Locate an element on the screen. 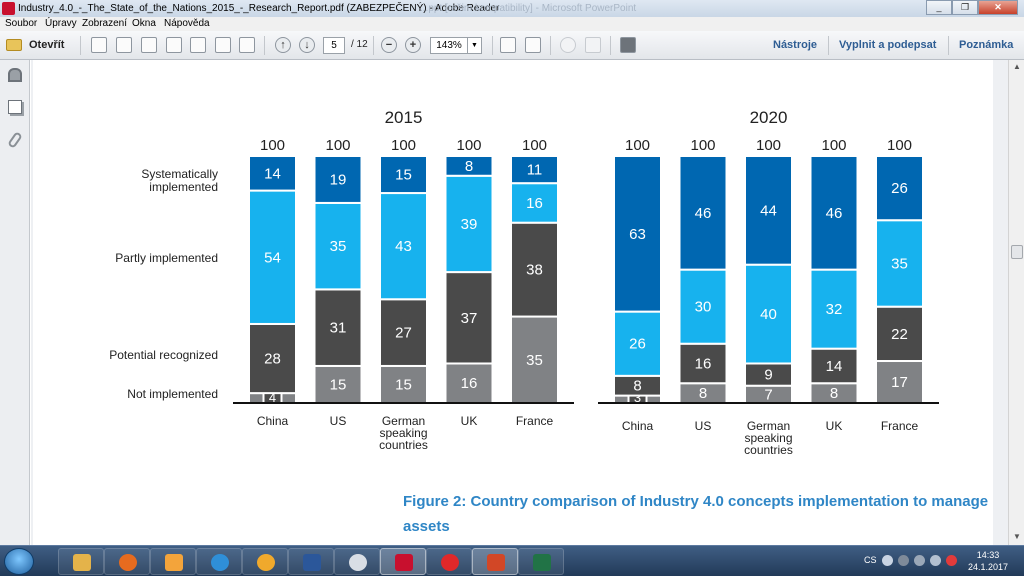 This screenshot has height=576, width=1024. open-button: Otevřít is located at coordinates (35, 45).